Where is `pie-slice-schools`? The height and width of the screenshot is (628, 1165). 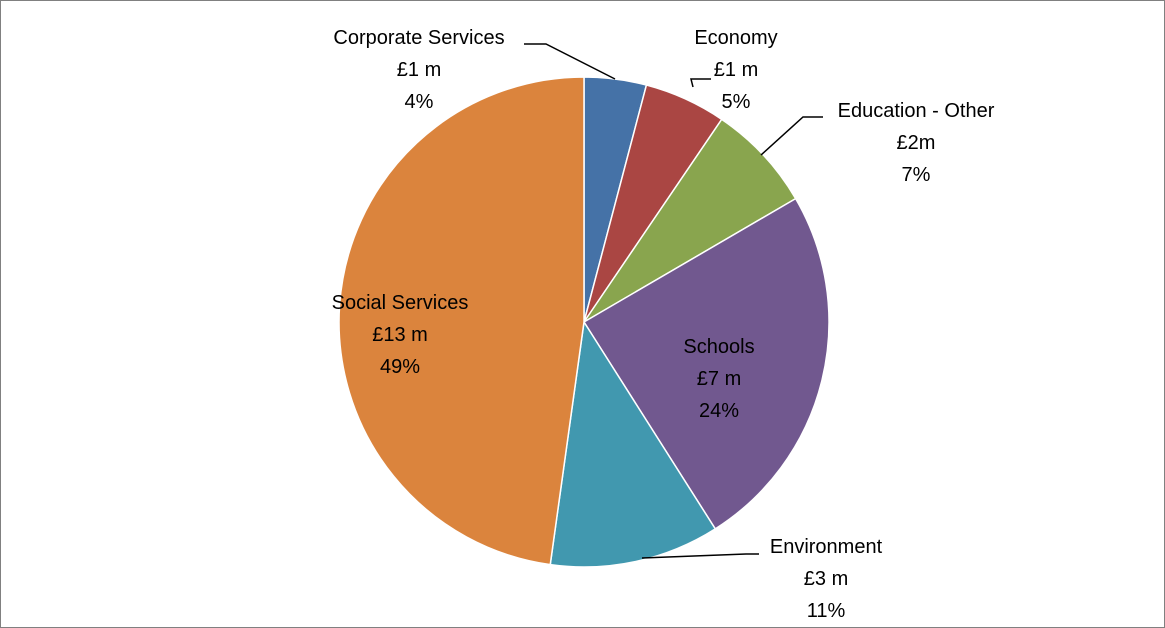 pie-slice-schools is located at coordinates (706, 363).